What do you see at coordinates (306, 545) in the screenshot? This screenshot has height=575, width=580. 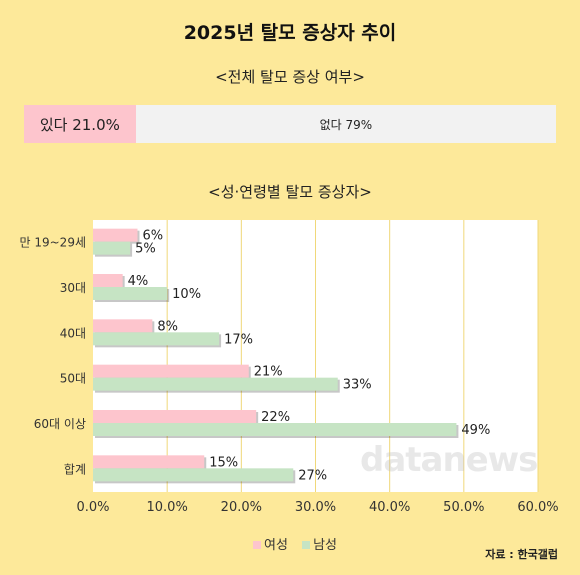 I see `legend-male-swatch` at bounding box center [306, 545].